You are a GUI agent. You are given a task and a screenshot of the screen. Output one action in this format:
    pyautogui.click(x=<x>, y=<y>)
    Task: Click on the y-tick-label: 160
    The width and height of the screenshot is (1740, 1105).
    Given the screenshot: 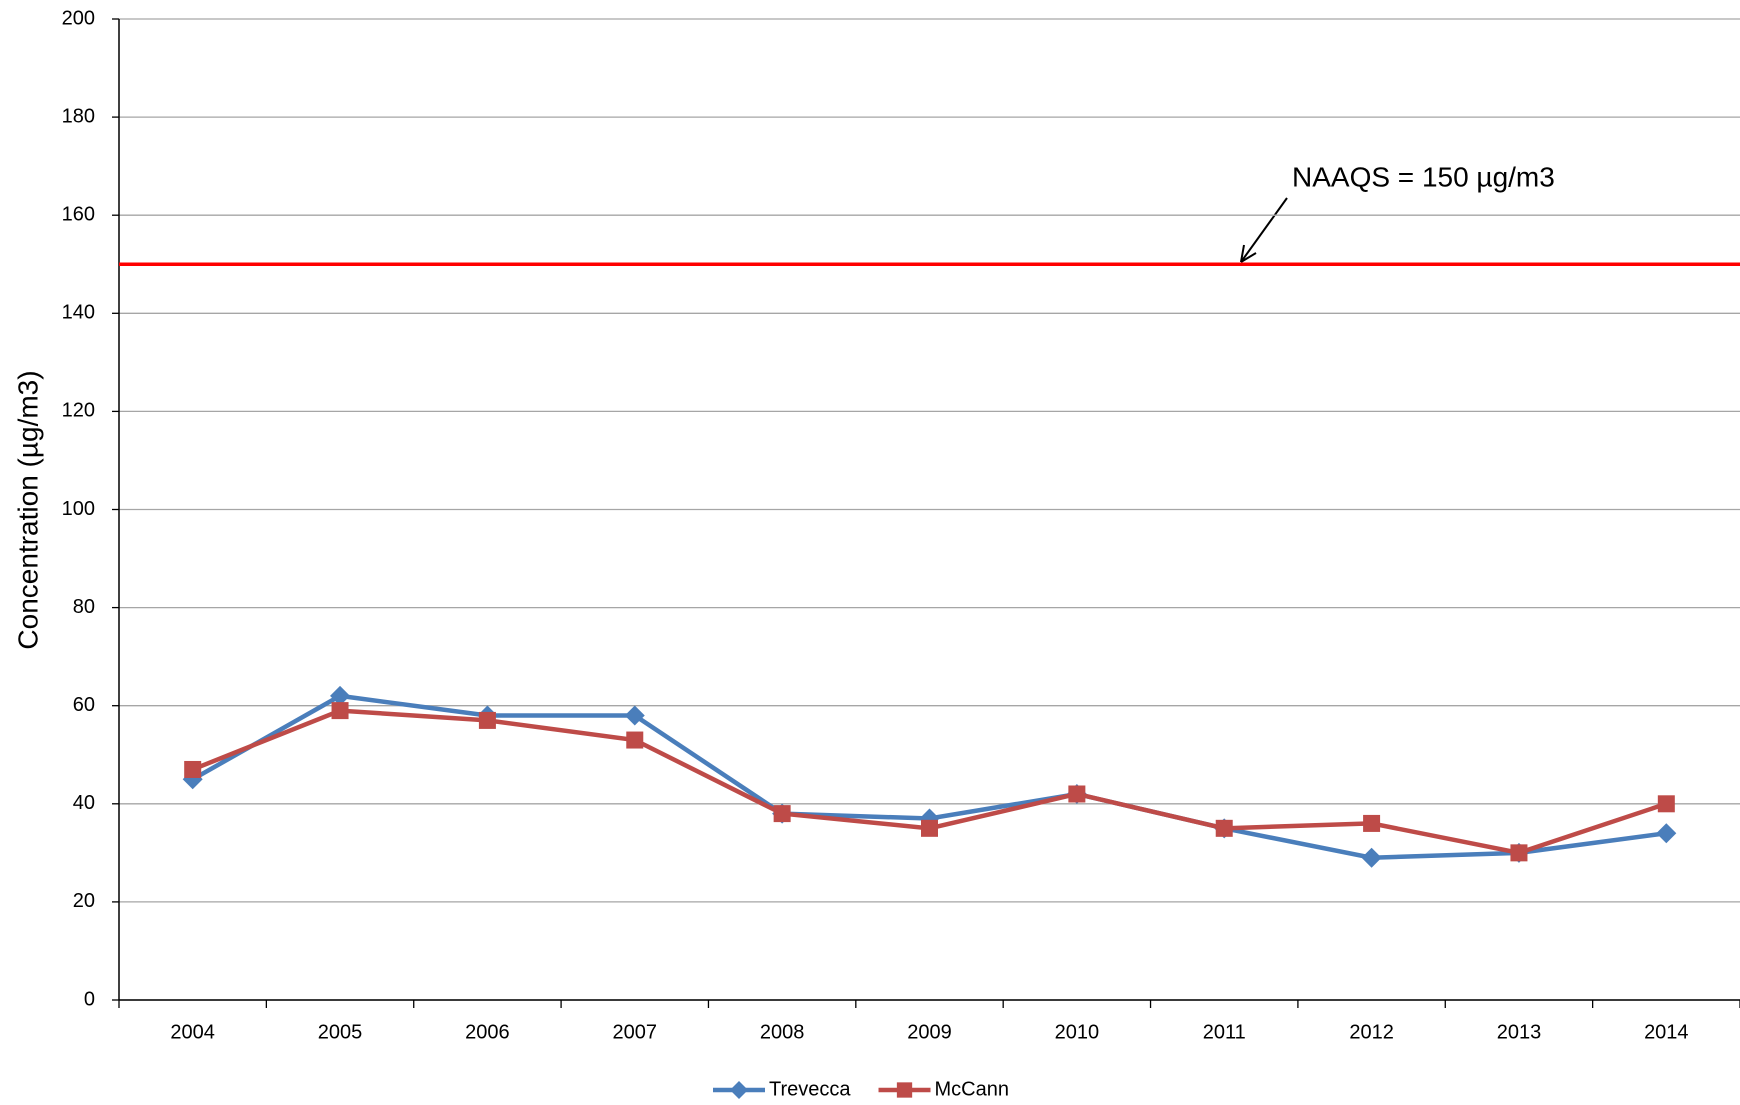 What is the action you would take?
    pyautogui.click(x=78, y=214)
    